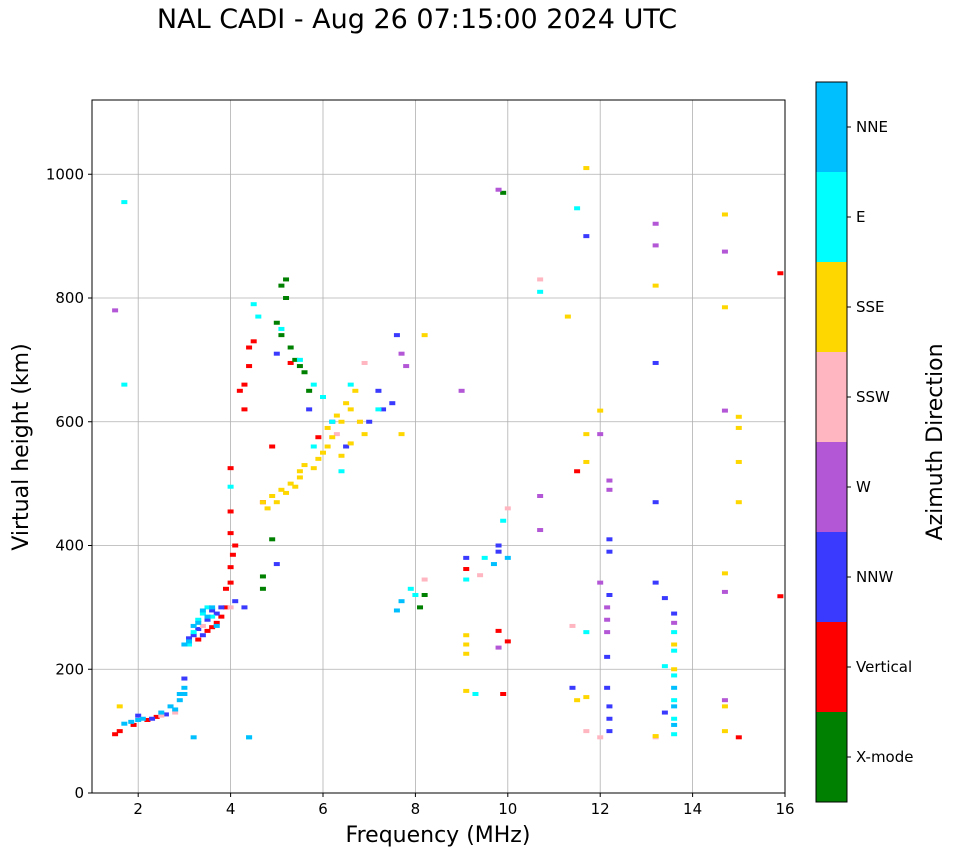  Describe the element at coordinates (399, 647) in the screenshot. I see `series-nne` at that location.